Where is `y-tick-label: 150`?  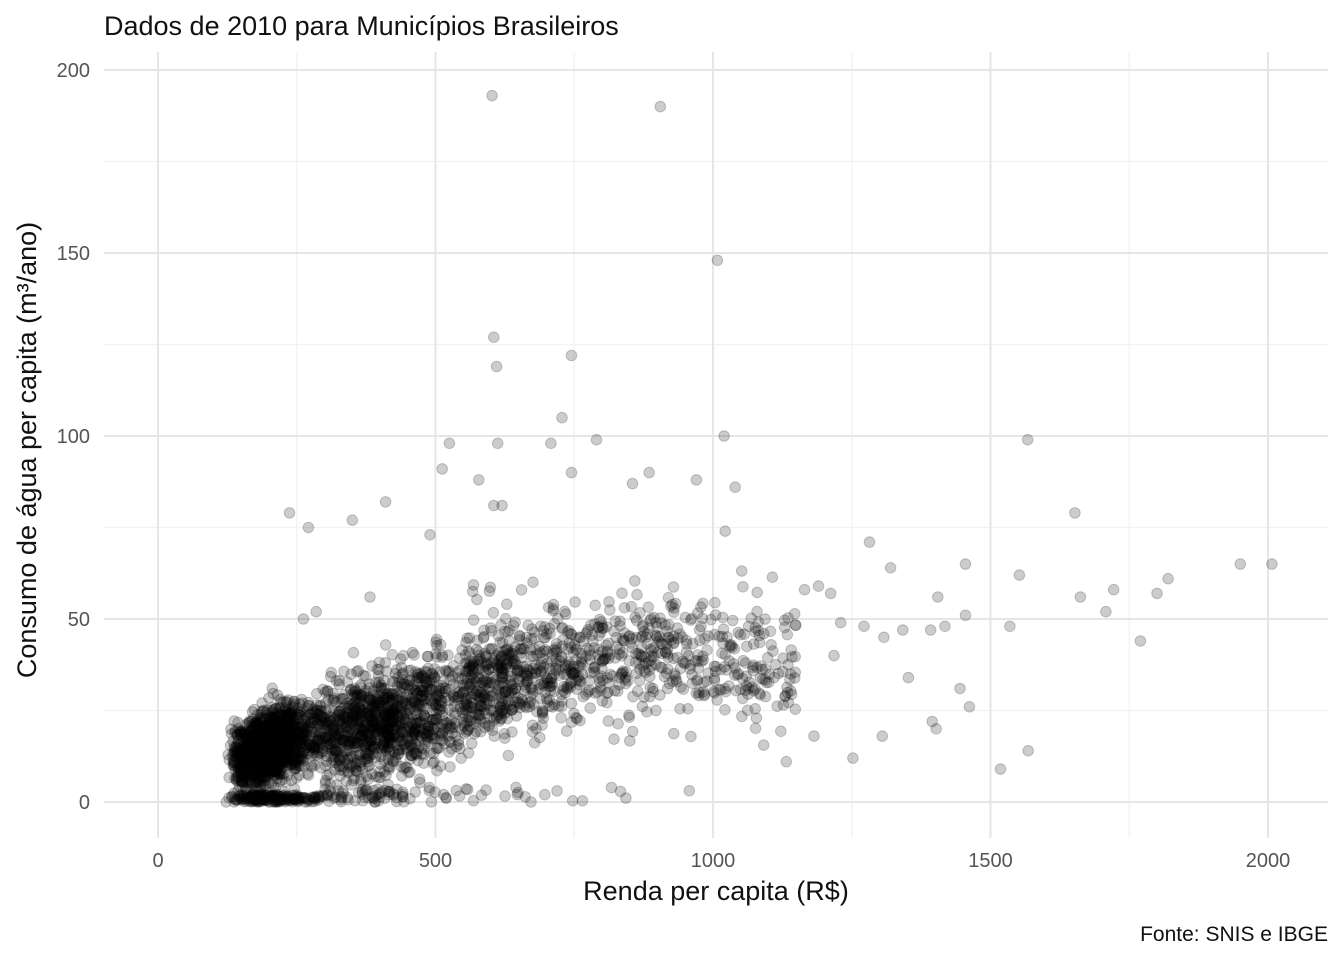
y-tick-label: 150 is located at coordinates (73, 254).